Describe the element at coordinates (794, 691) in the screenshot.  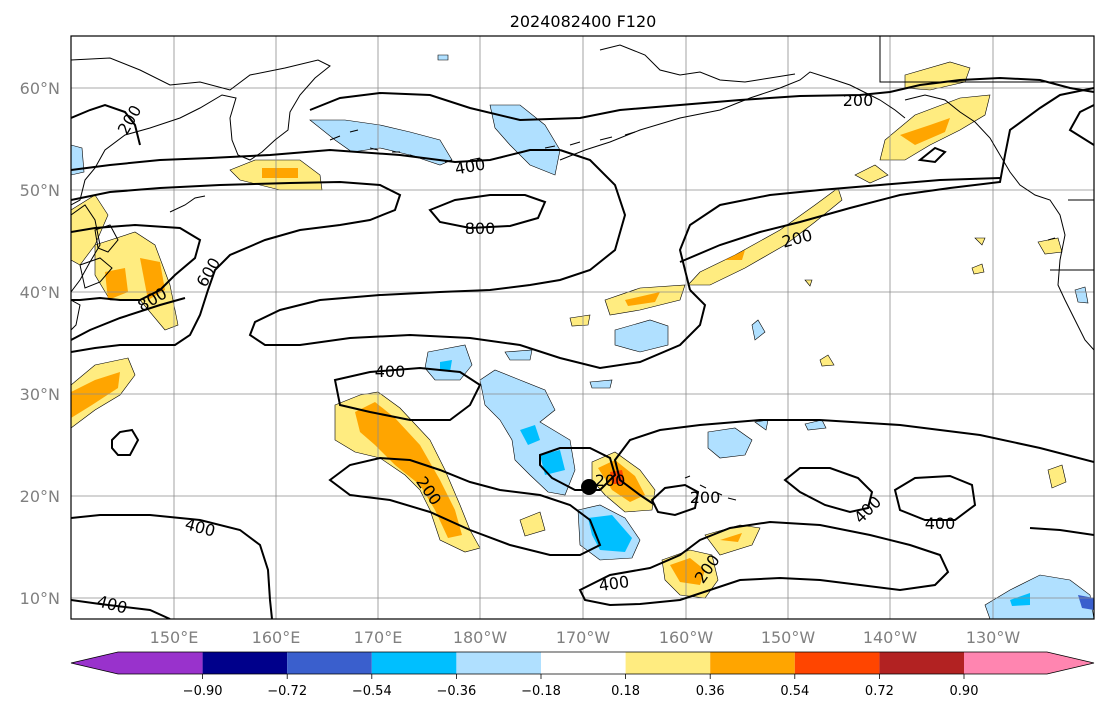
I see `colorbar-tick: 0.54` at that location.